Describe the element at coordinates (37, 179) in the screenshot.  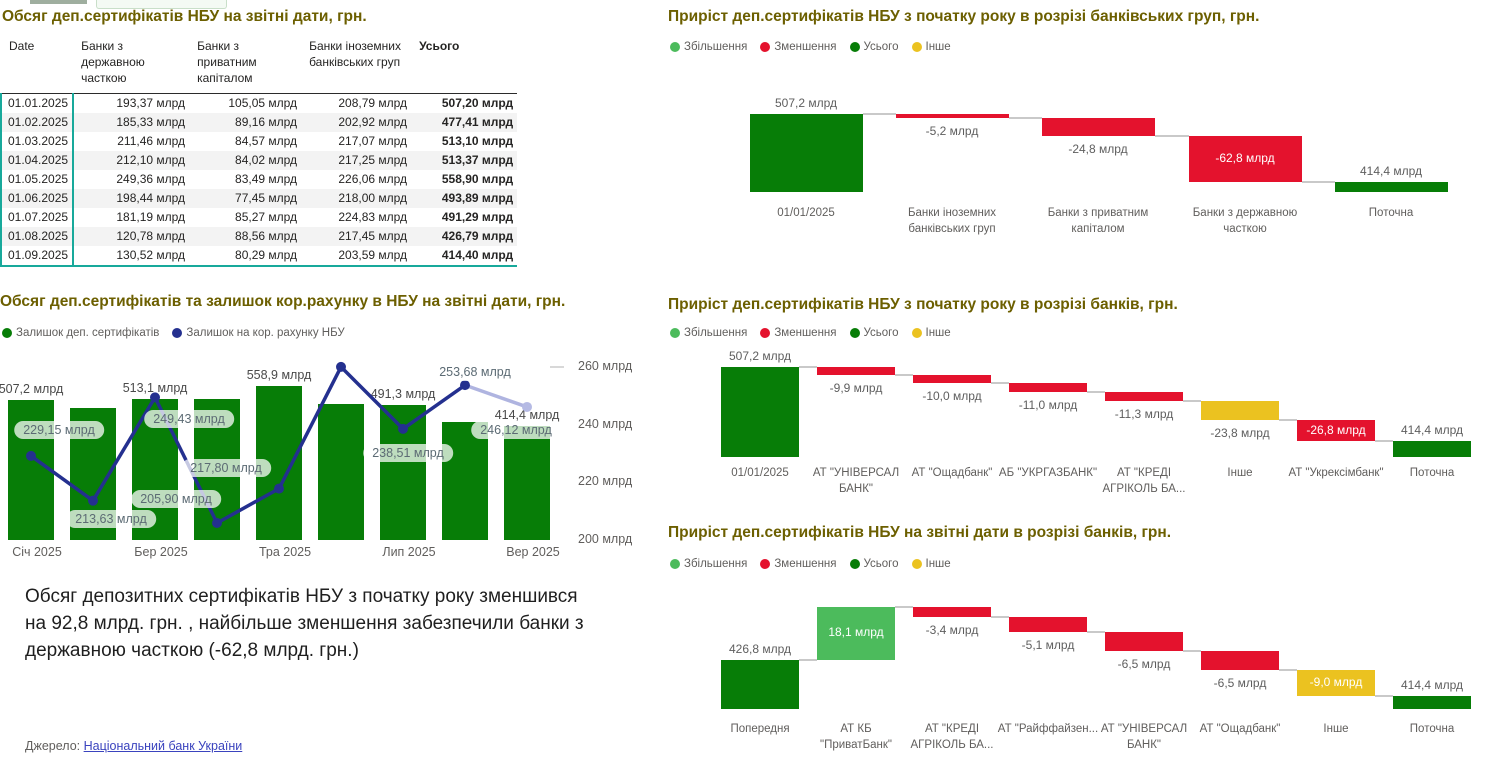
I see `date-cell: 01.05.2025` at that location.